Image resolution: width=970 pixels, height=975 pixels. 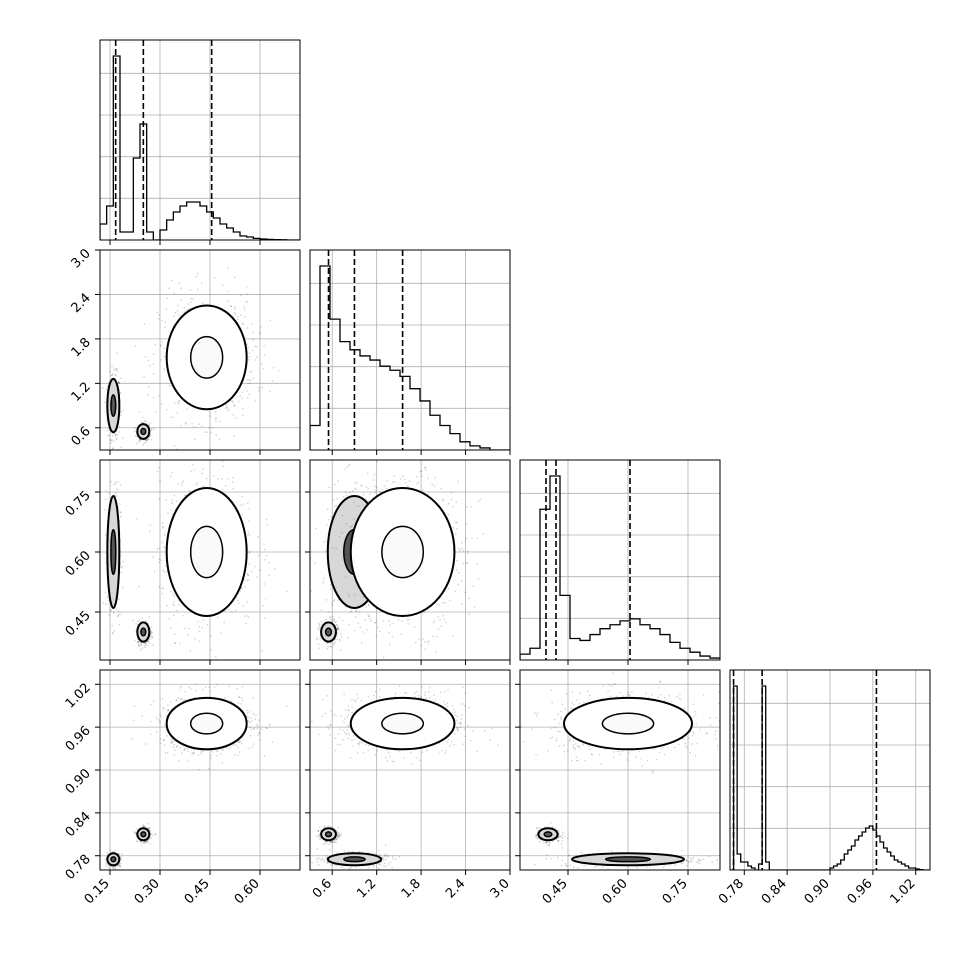 I want to click on y-tick-label: 0.45, so click(x=78, y=623).